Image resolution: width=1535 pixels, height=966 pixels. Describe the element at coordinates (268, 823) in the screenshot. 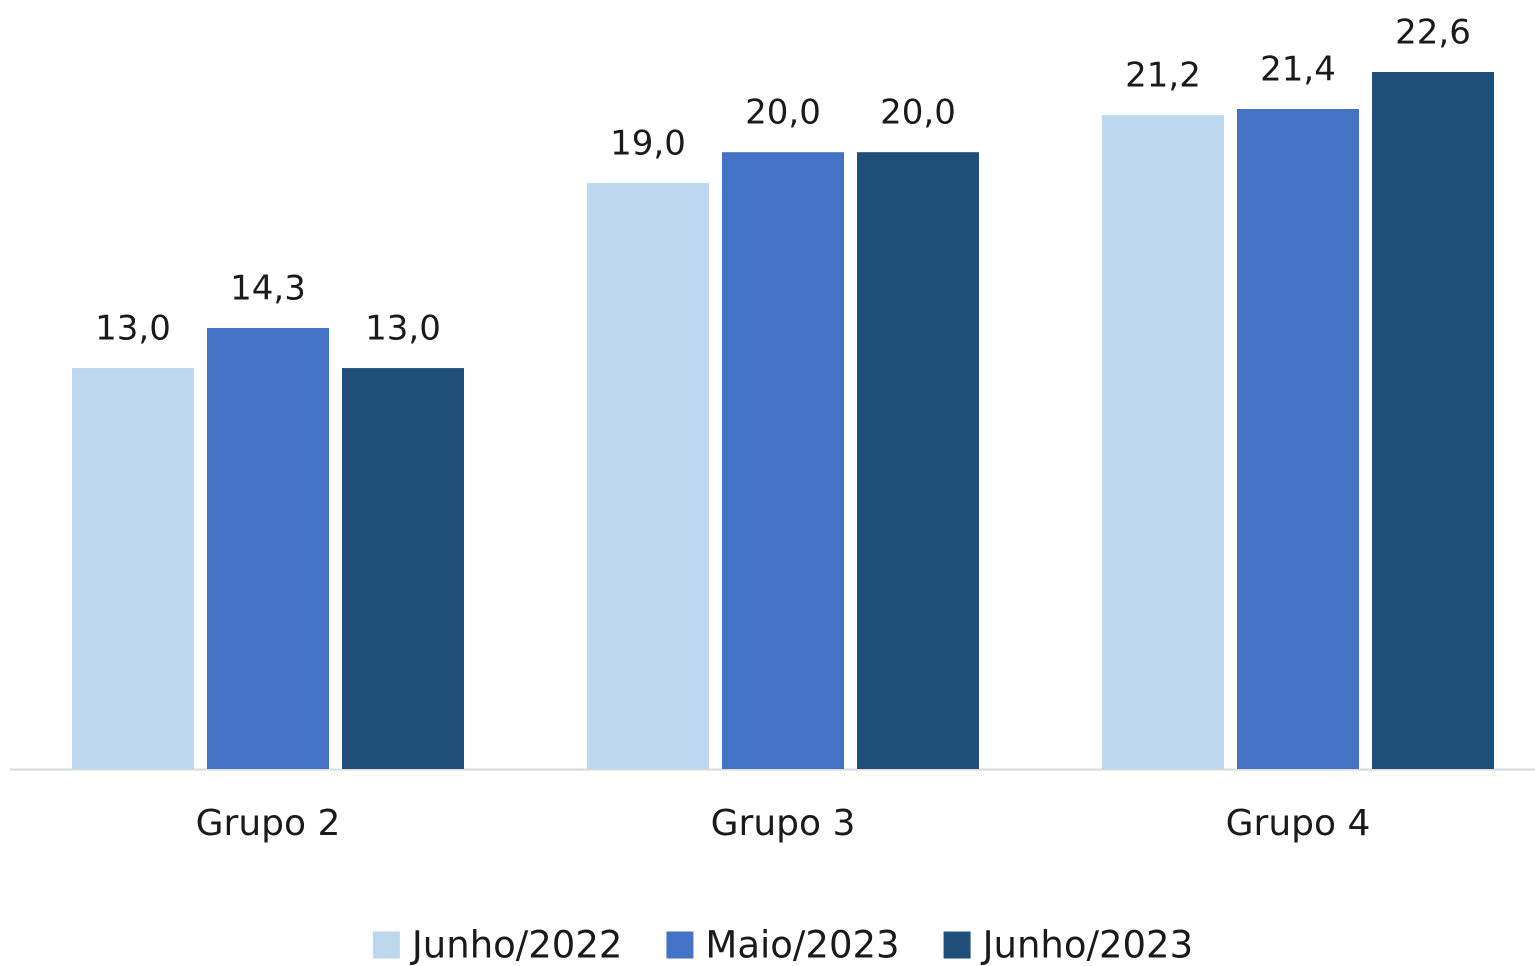

I see `x-tick-label: Grupo 2` at that location.